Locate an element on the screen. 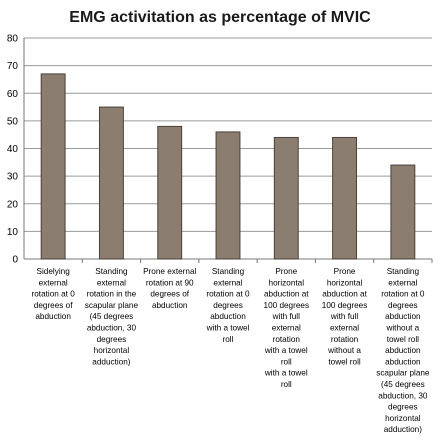  chart-title: EMG activitation as percentage of MVIC is located at coordinates (220, 17).